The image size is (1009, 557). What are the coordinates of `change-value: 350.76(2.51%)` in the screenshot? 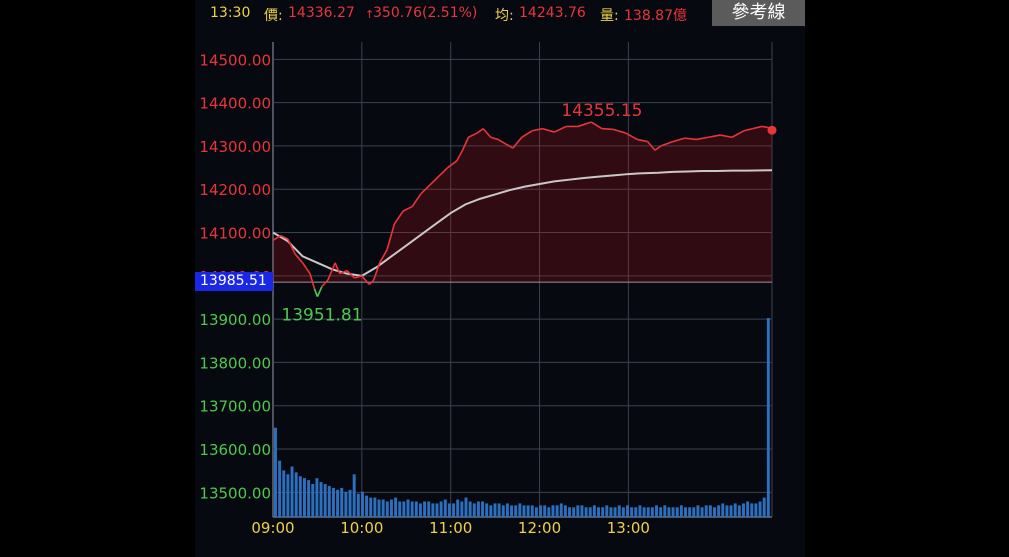 It's located at (425, 13).